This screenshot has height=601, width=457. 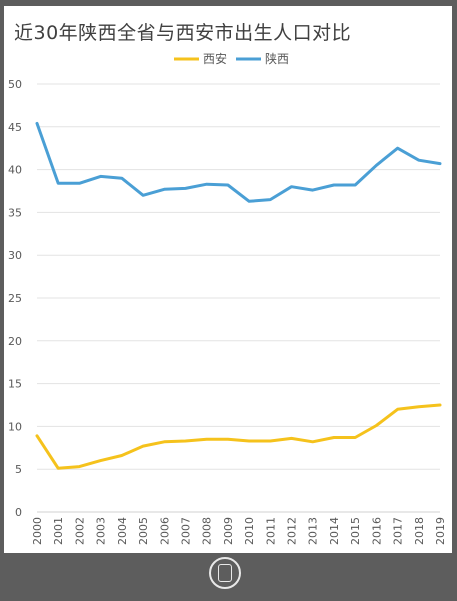 What do you see at coordinates (164, 531) in the screenshot?
I see `x-tick-label: 2006` at bounding box center [164, 531].